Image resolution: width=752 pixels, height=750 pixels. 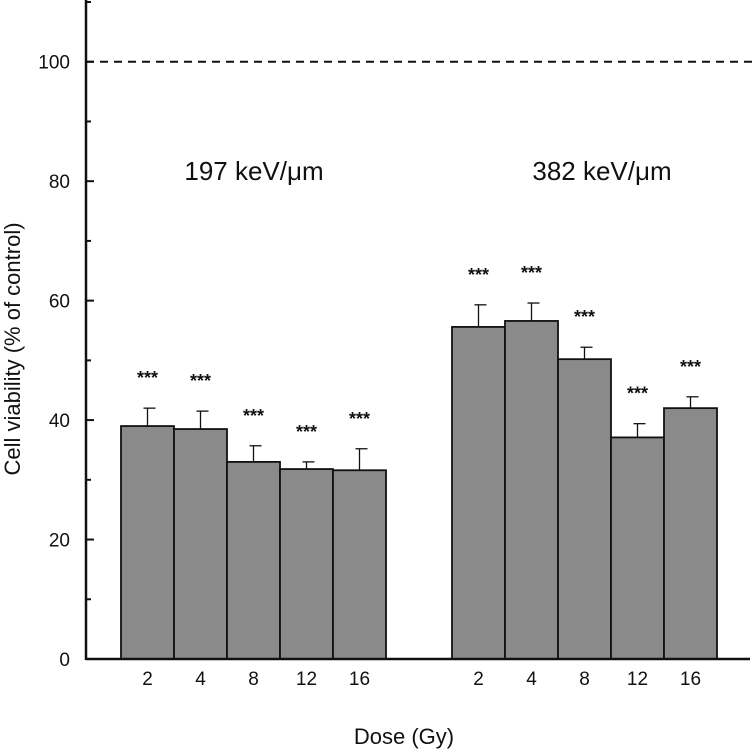 I want to click on y-tick-label: 60, so click(x=59, y=302).